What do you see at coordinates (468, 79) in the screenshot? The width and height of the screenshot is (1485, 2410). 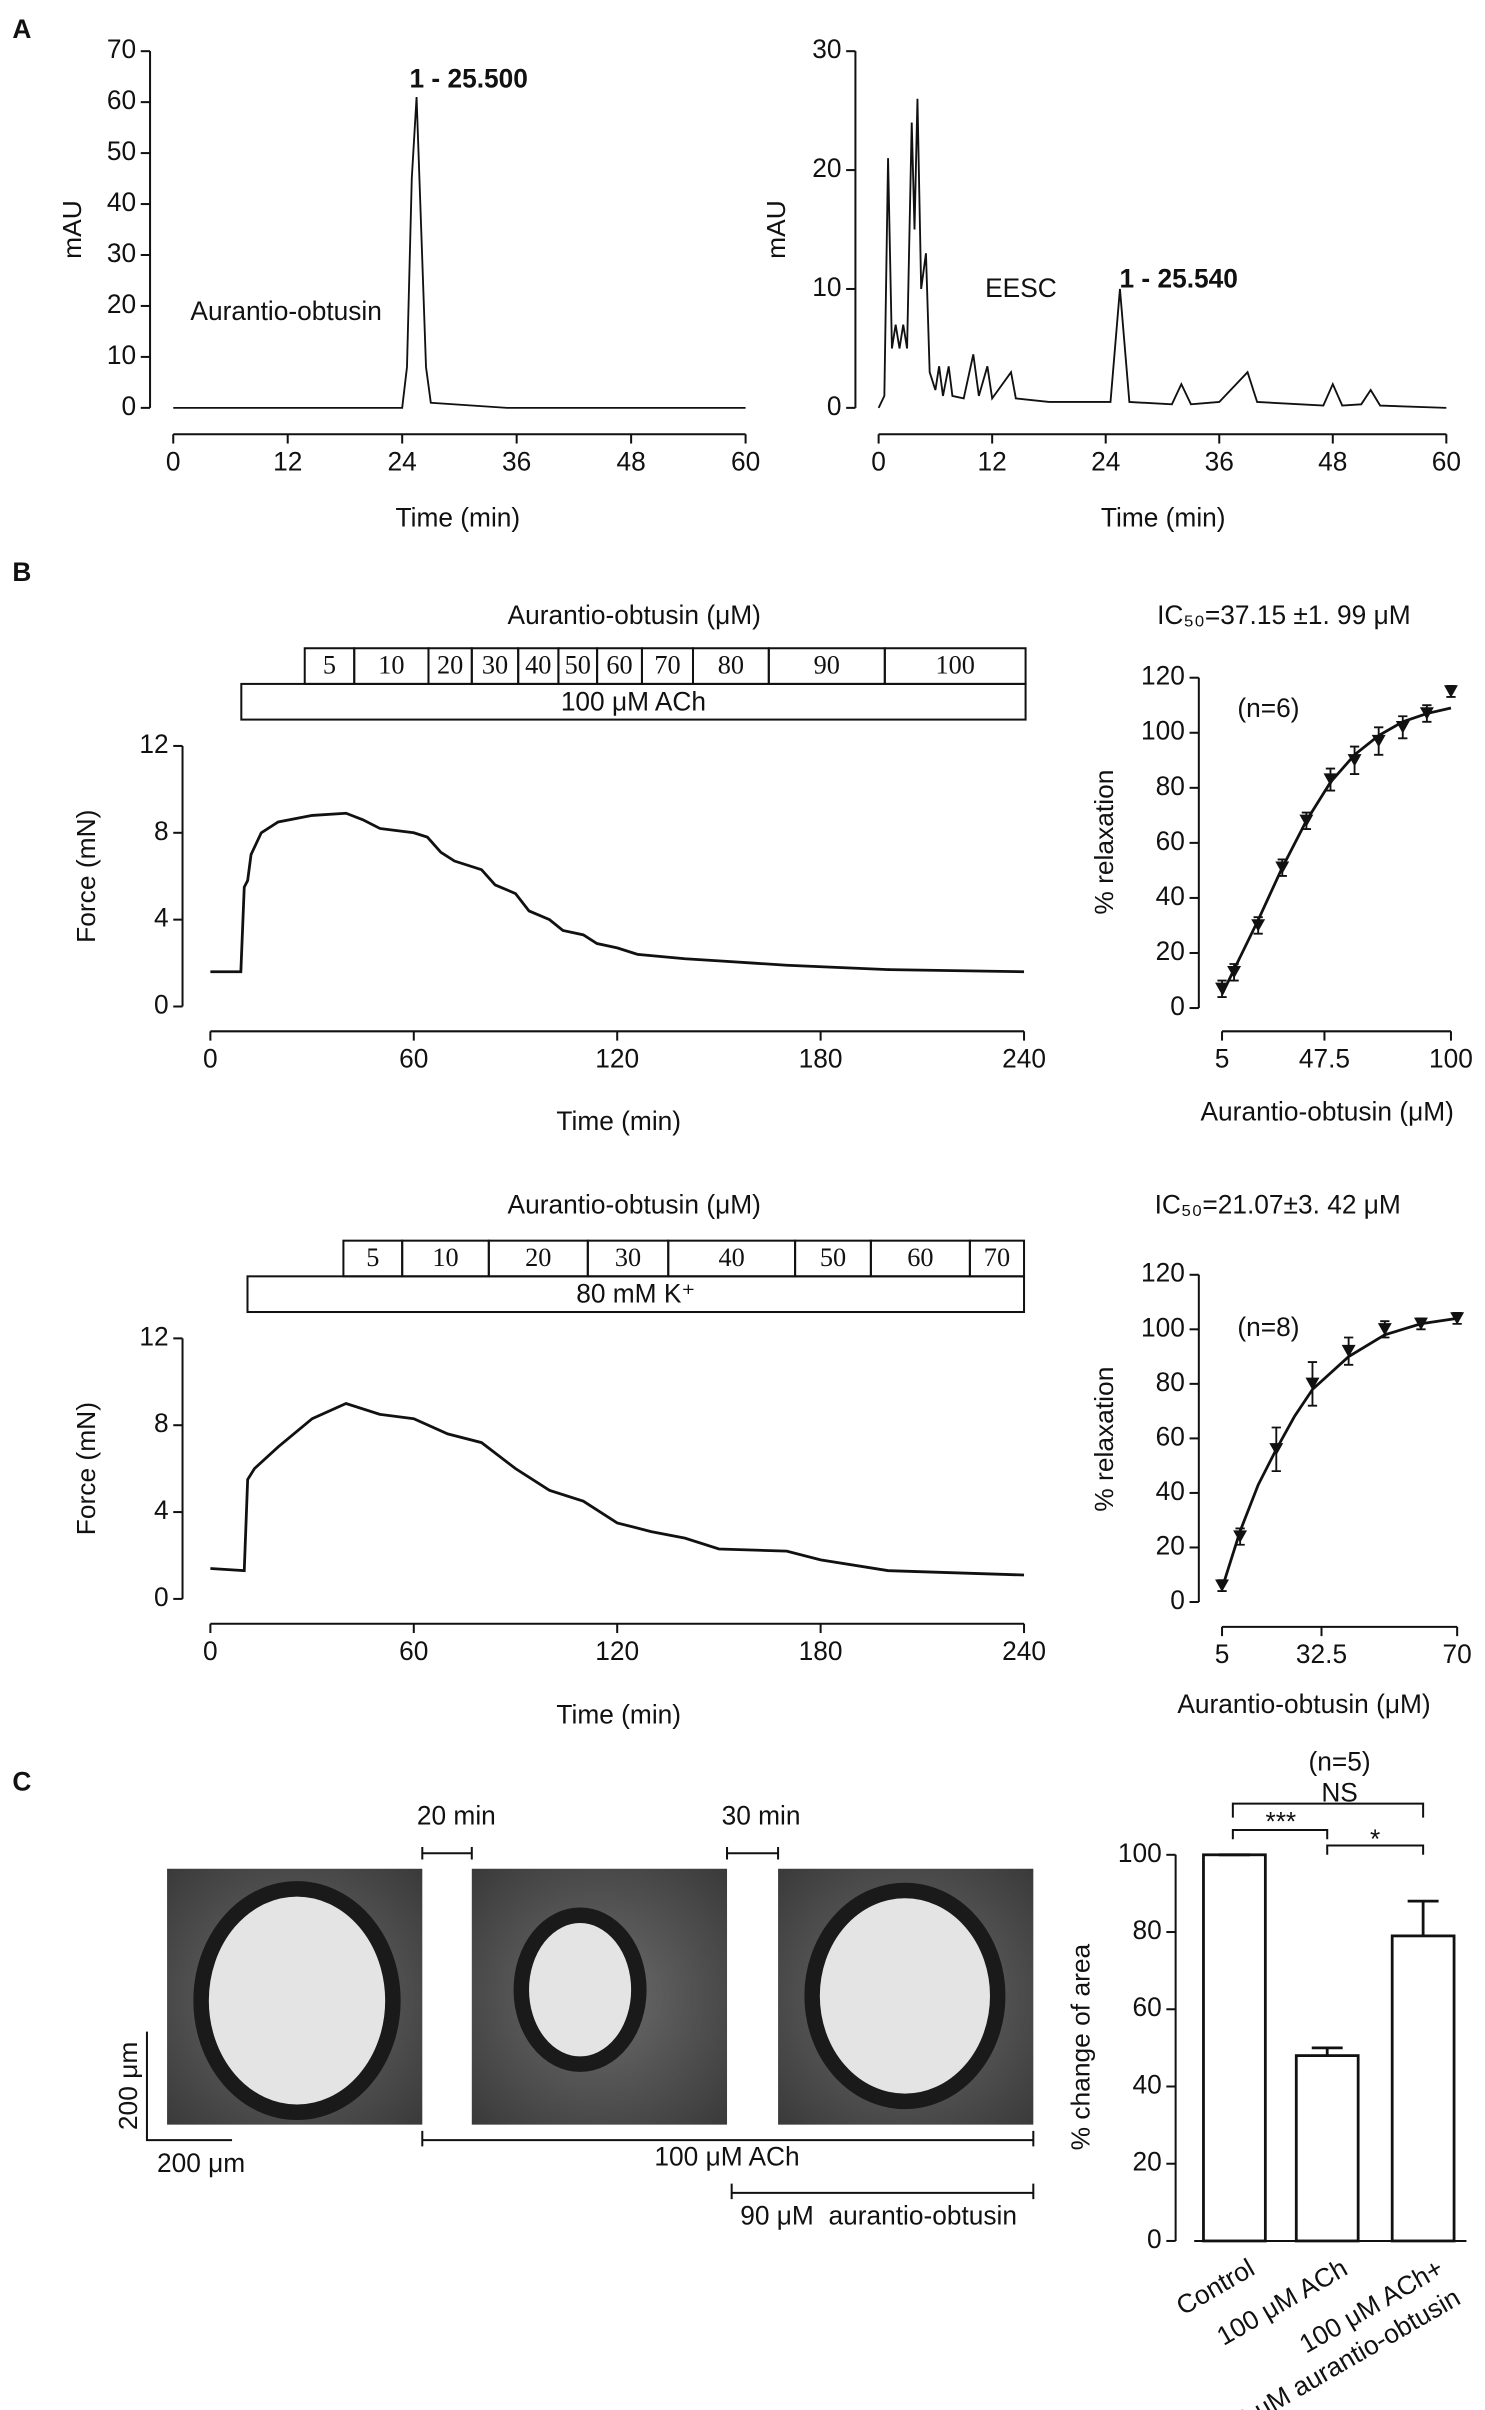 I see `annotation: 1 - 25.500` at bounding box center [468, 79].